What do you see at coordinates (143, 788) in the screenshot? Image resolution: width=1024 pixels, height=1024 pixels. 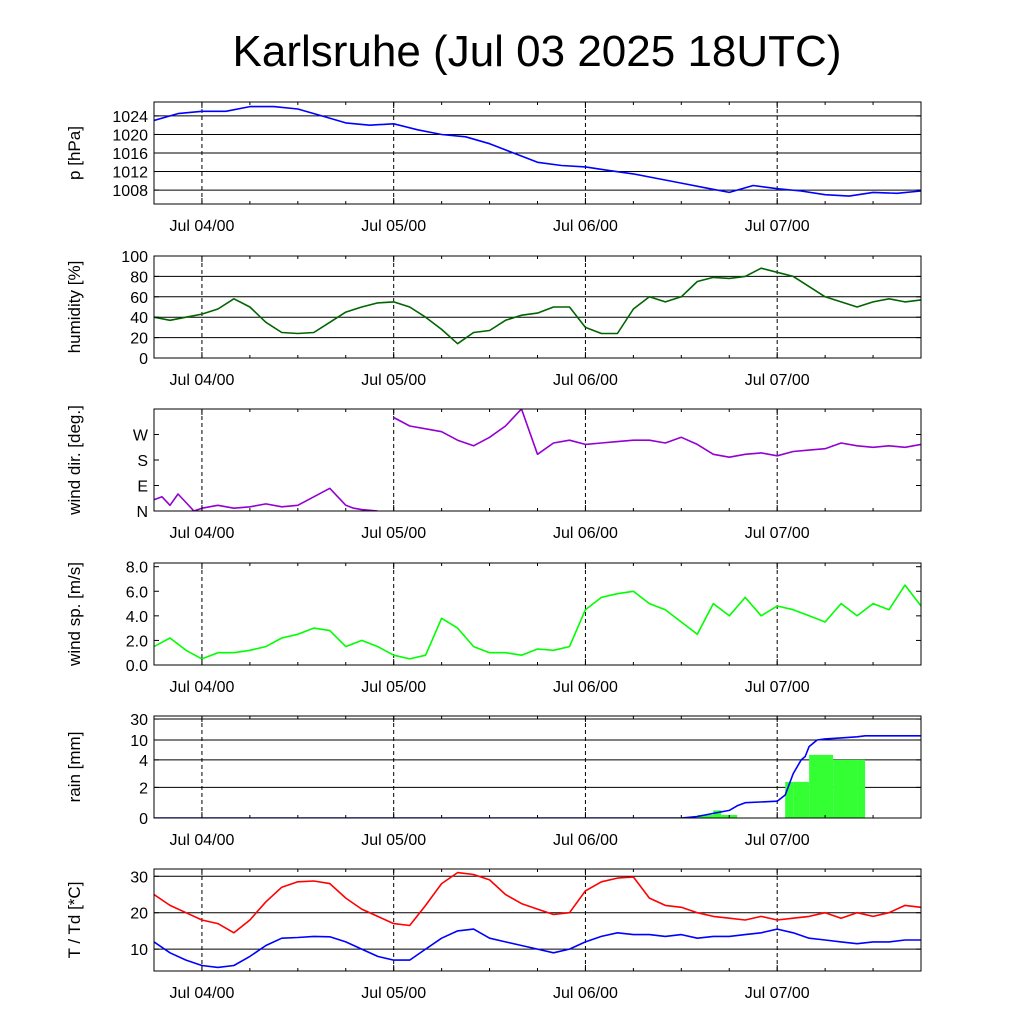 I see `y-tick-label: 2` at bounding box center [143, 788].